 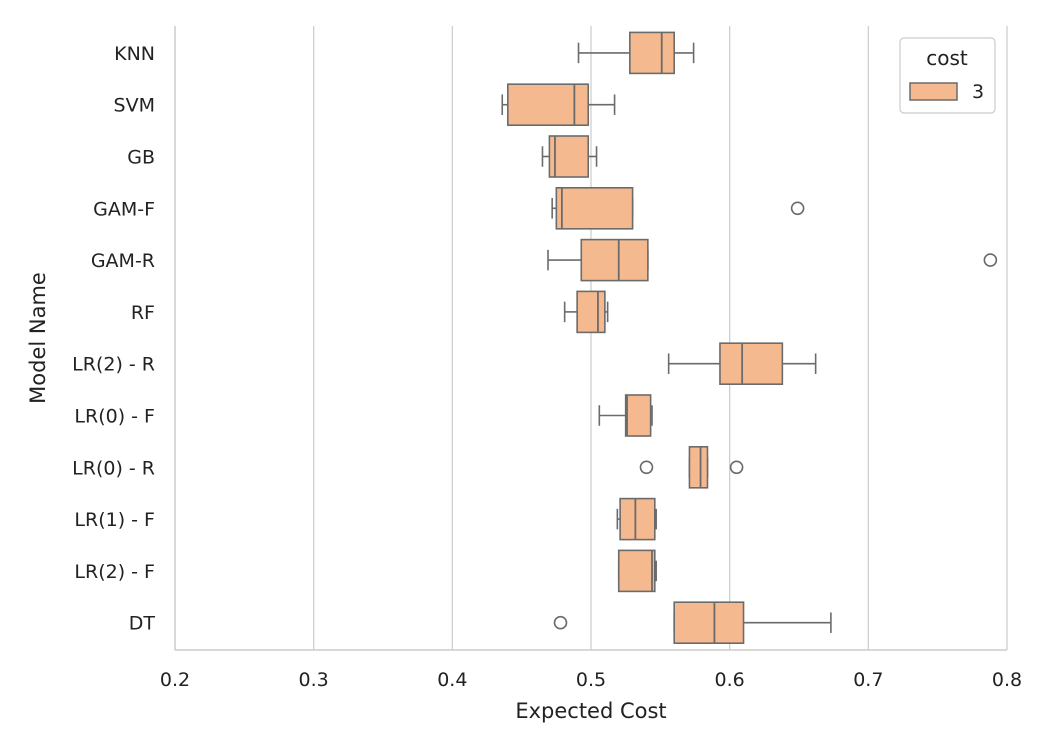 What do you see at coordinates (113, 468) in the screenshot?
I see `y-tick-label: LR(0) - R` at bounding box center [113, 468].